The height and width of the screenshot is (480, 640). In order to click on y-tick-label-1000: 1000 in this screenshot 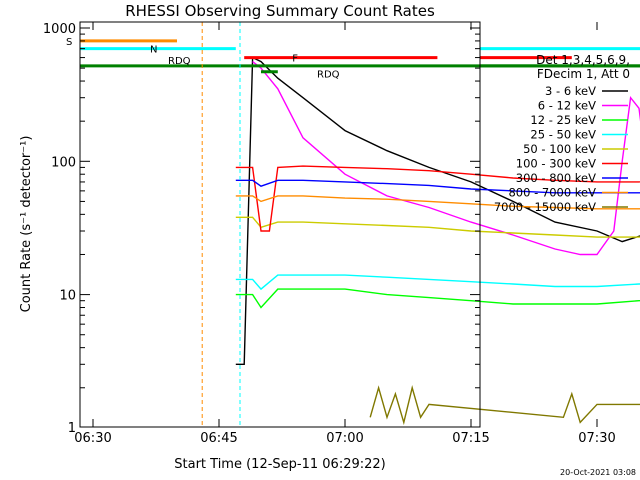, I will do `click(59, 29)`.